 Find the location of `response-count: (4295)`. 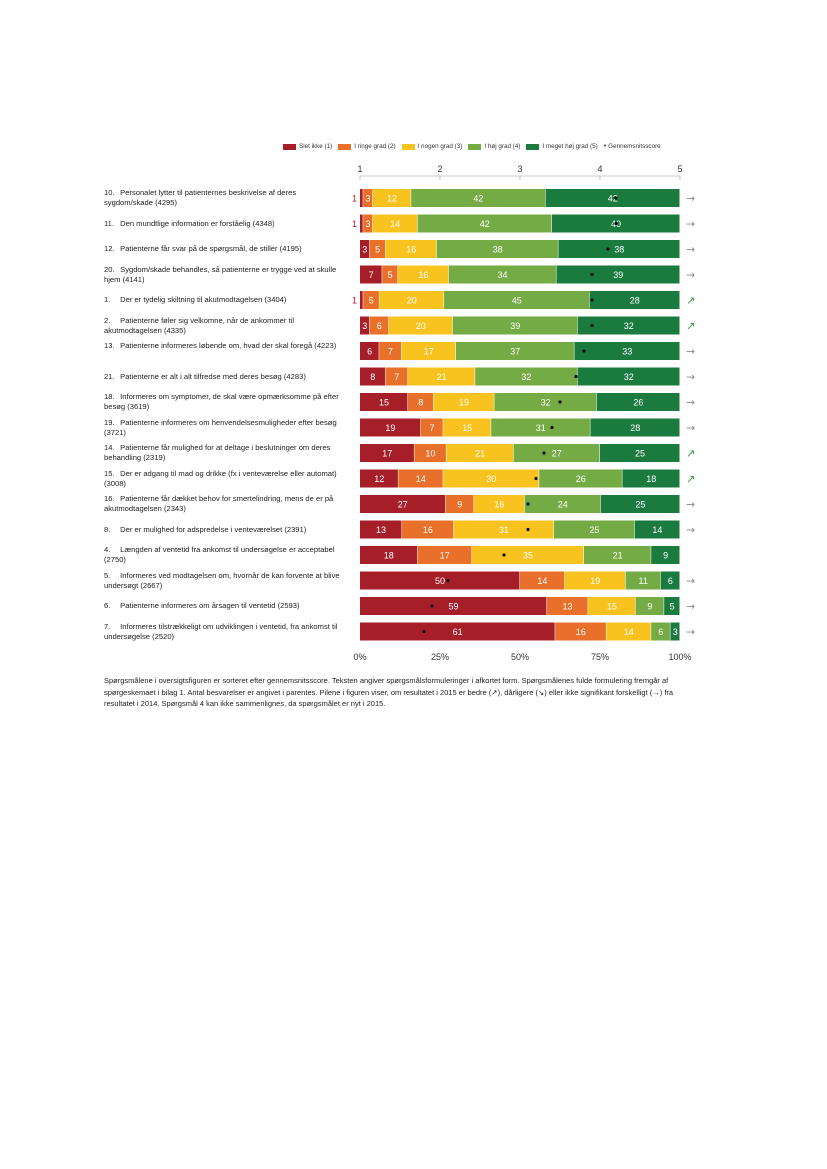

response-count: (4295) is located at coordinates (166, 202).